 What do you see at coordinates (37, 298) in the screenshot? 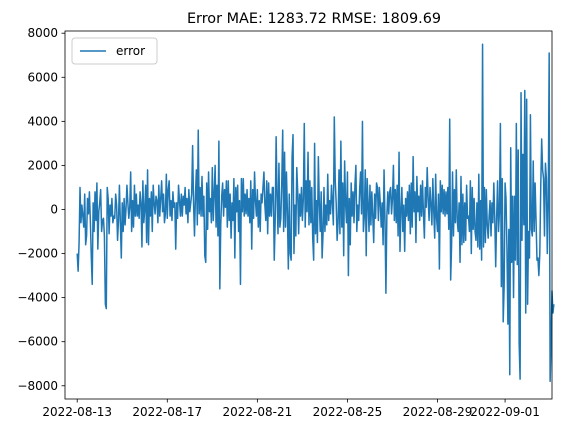
I see `y-tick-label: −4000` at bounding box center [37, 298].